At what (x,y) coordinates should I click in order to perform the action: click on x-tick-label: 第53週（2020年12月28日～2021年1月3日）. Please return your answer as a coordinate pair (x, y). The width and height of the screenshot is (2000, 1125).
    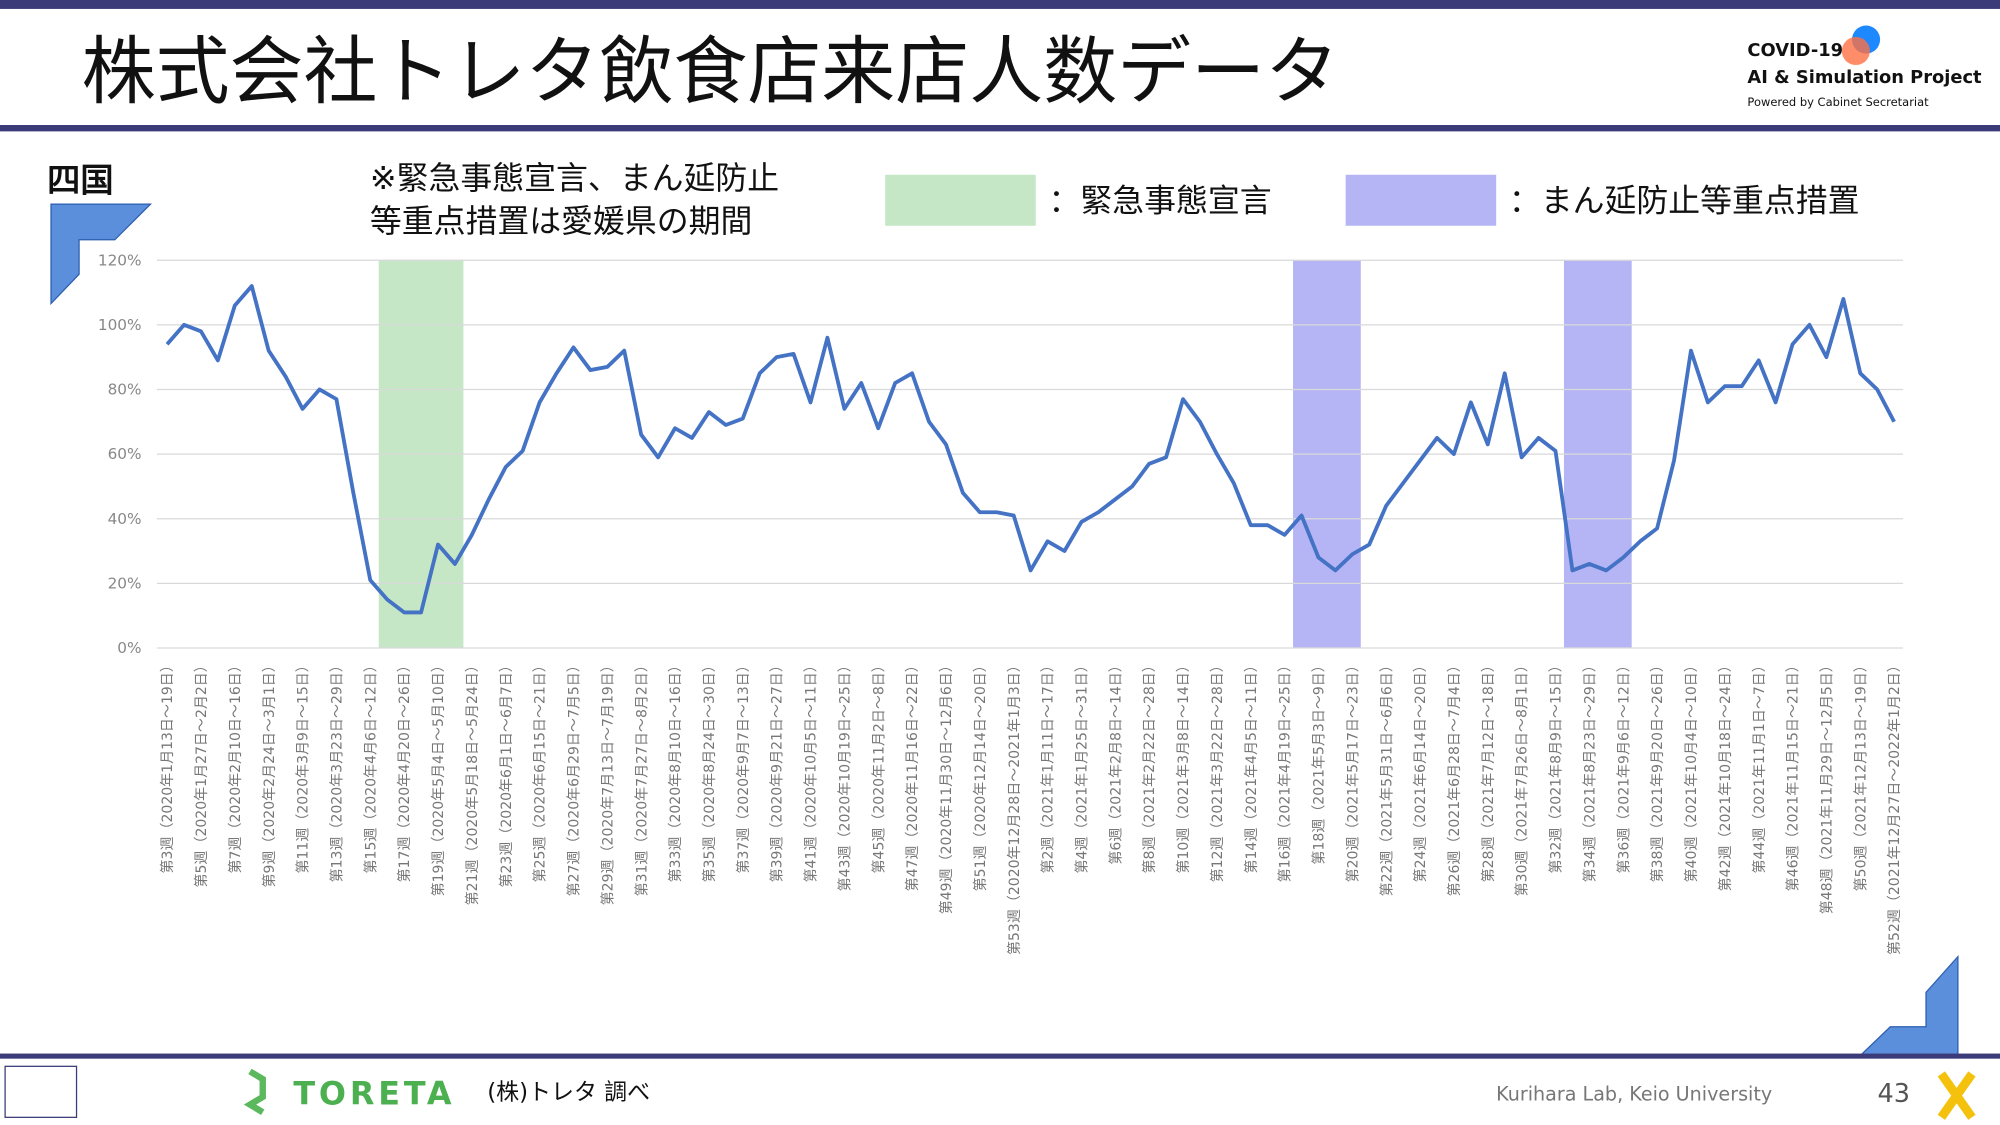
    Looking at the image, I should click on (1014, 806).